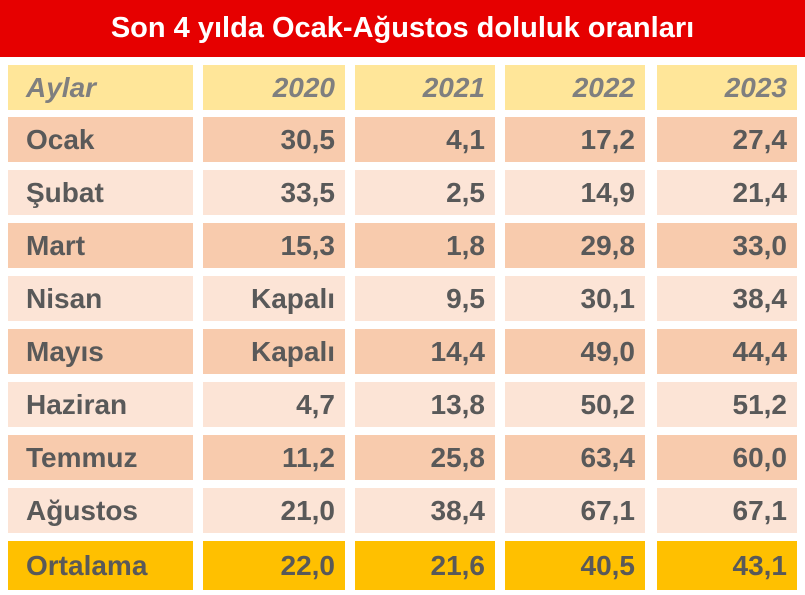 The height and width of the screenshot is (595, 805). Describe the element at coordinates (727, 139) in the screenshot. I see `data-cell: 27,4` at that location.